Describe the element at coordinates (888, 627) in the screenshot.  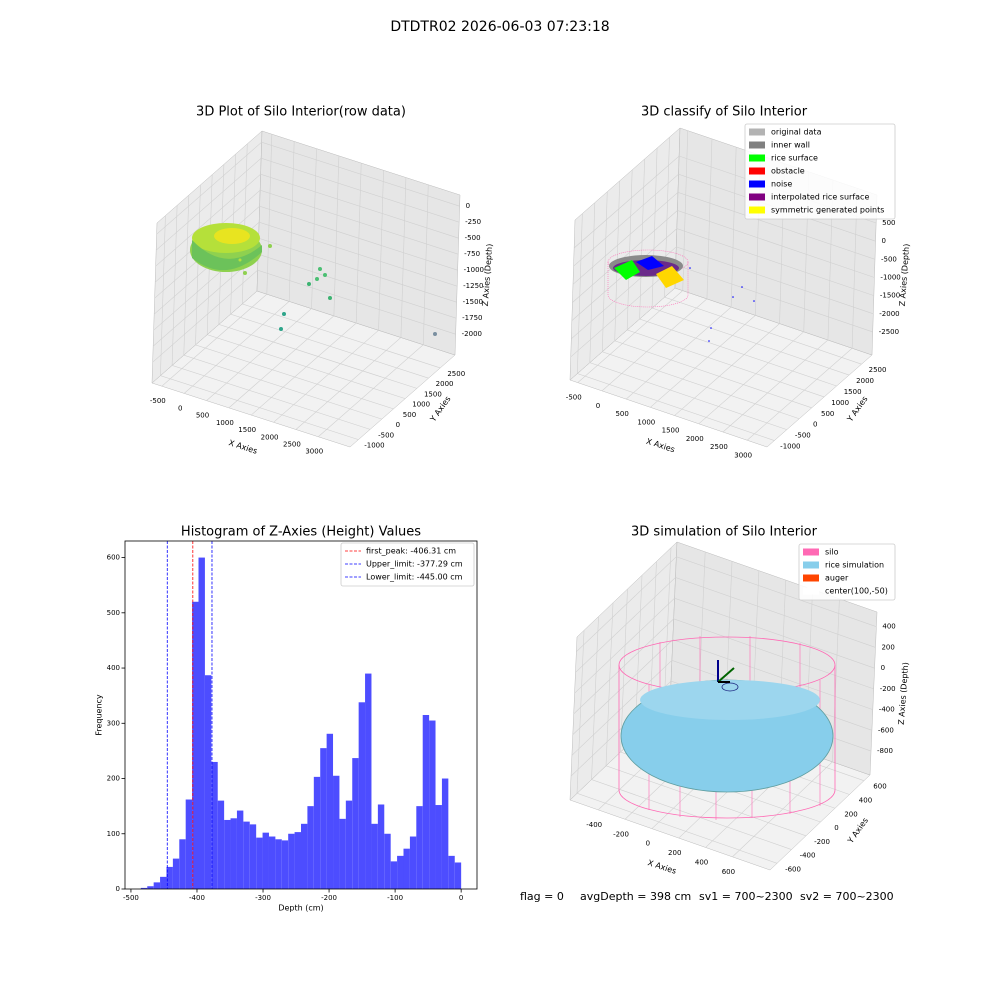
I see `z-tick-label: 400` at that location.